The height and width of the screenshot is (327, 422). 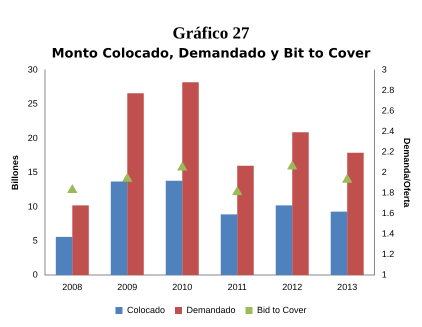 I want to click on y-tick-label: 25, so click(x=33, y=103).